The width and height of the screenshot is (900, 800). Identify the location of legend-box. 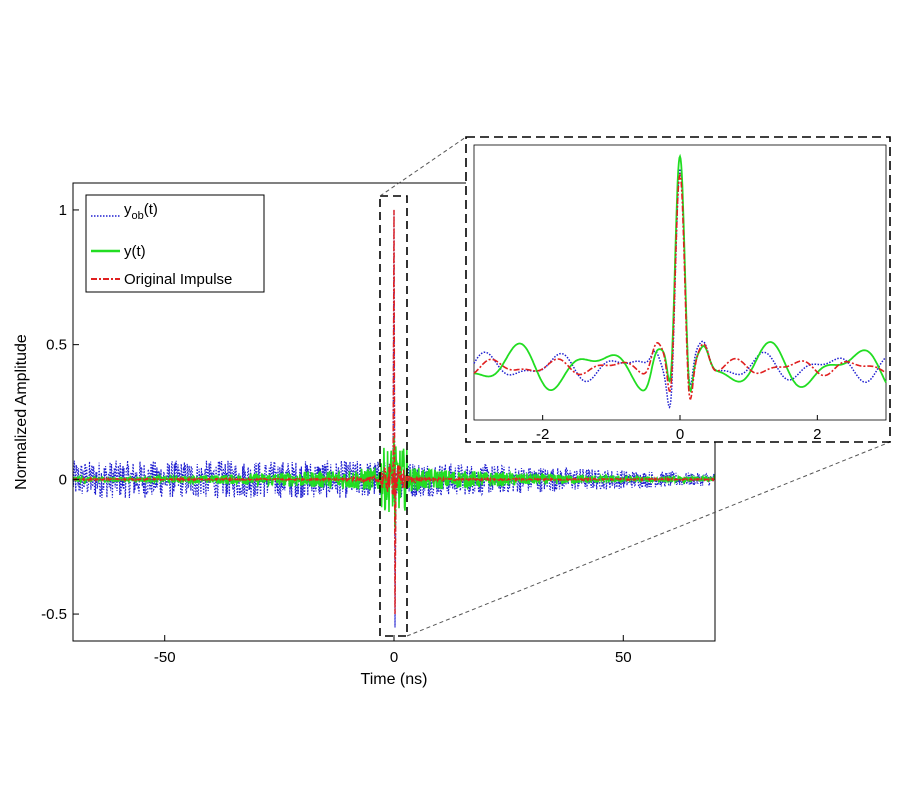
(175, 243).